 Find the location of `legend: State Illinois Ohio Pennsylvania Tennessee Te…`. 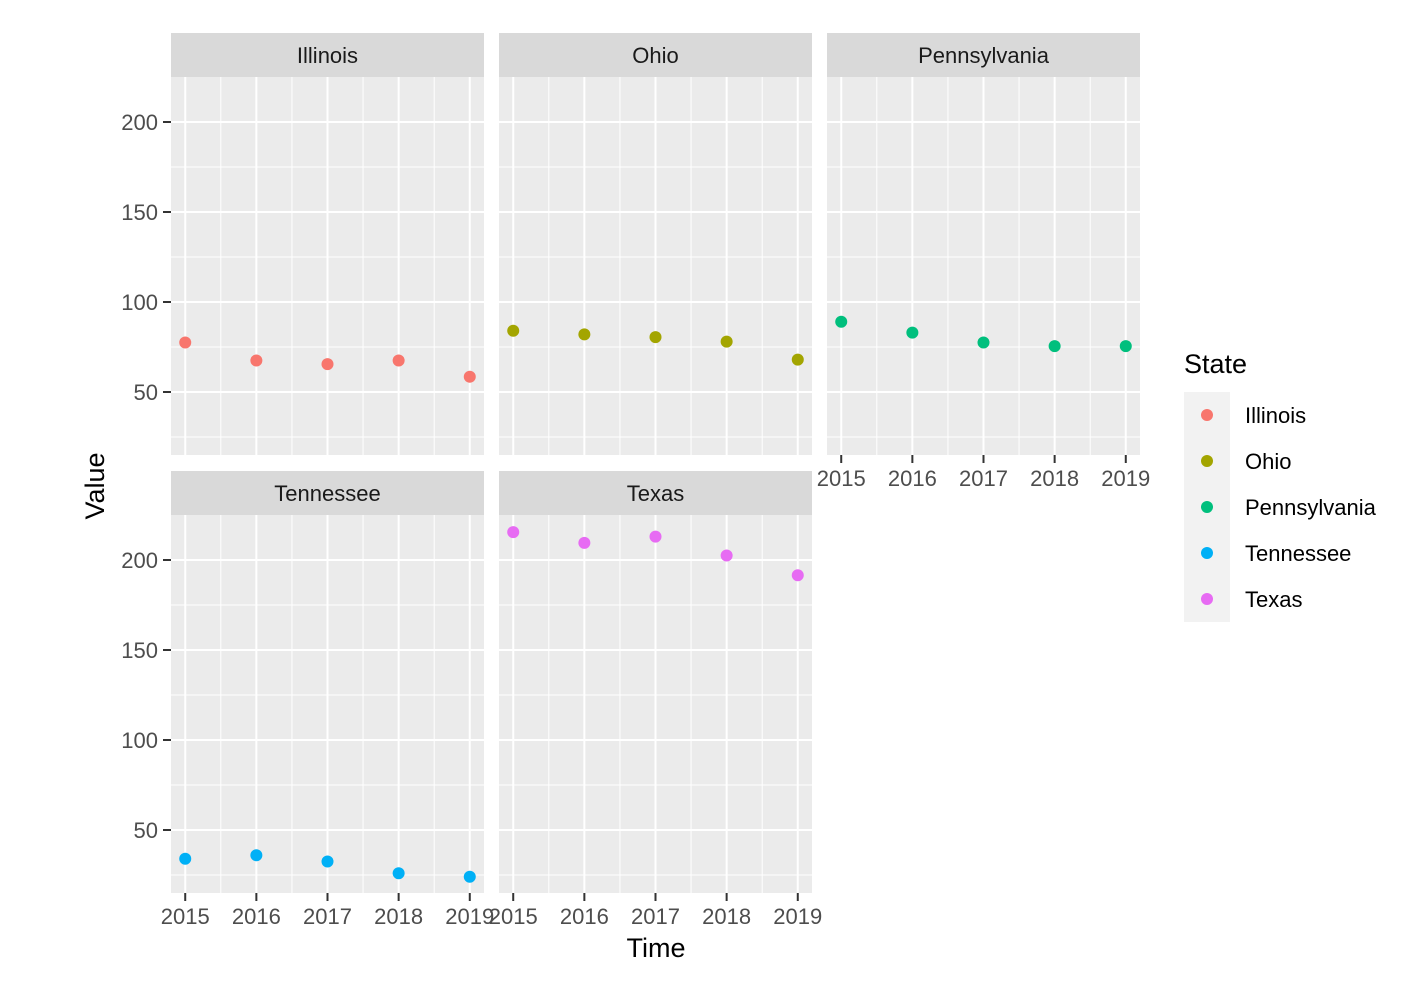

legend: State Illinois Ohio Pennsylvania Tennessee Te… is located at coordinates (1280, 485).